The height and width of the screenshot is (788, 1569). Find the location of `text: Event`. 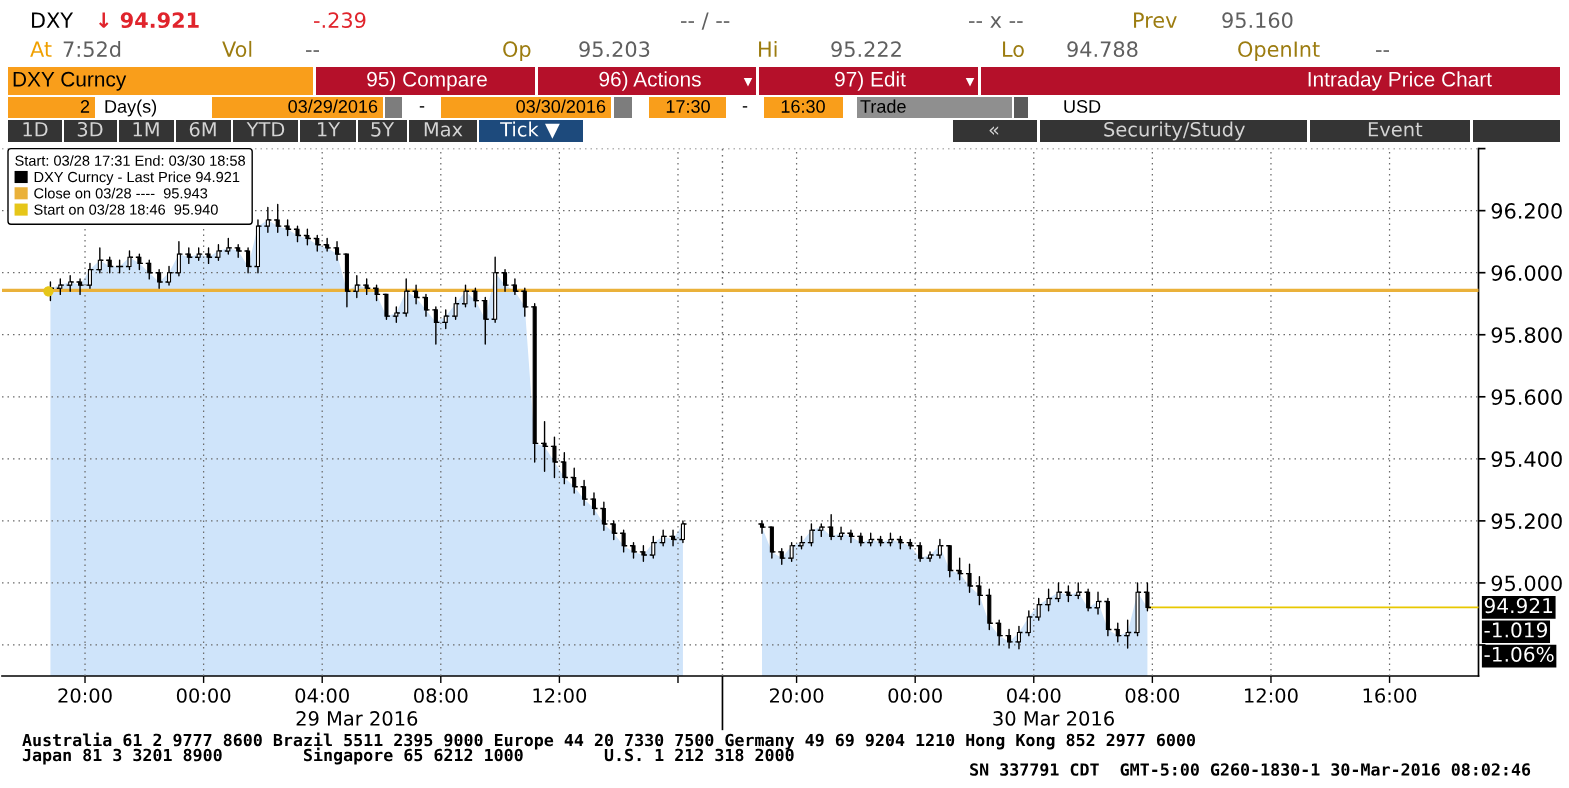

text: Event is located at coordinates (1395, 129).